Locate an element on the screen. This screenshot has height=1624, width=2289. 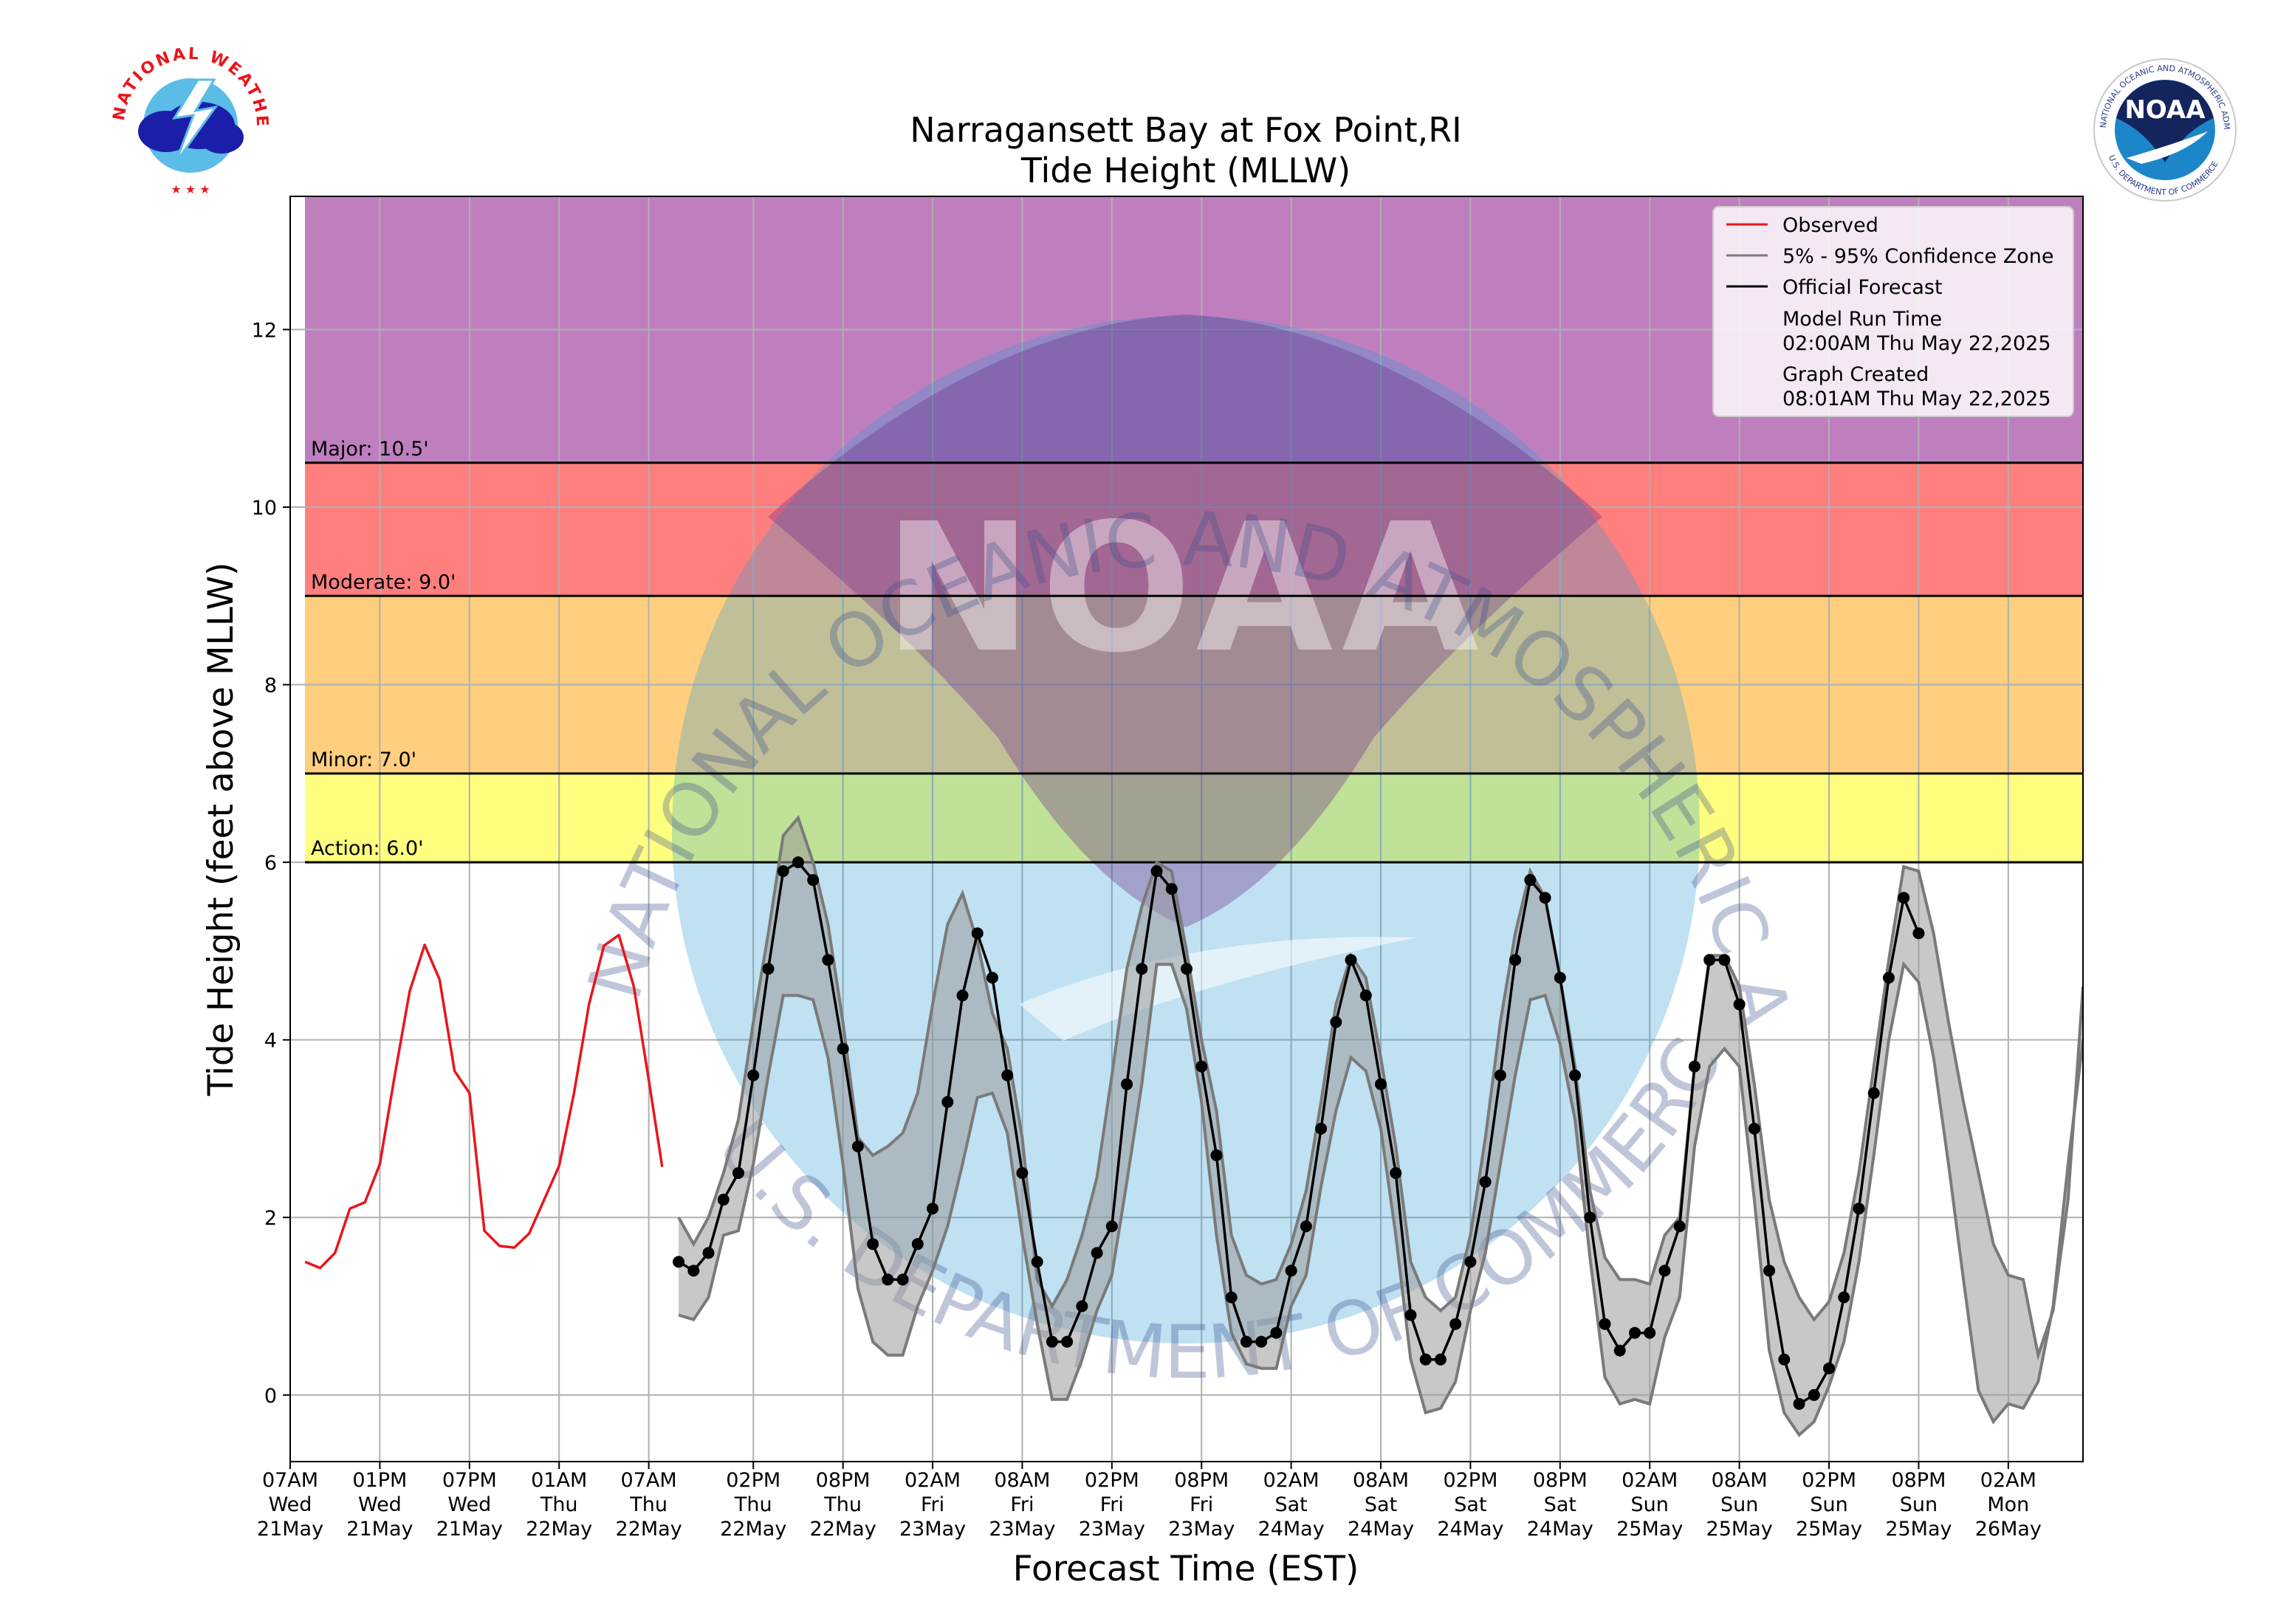
x-tick-label: 08PM Sat 24May is located at coordinates (1560, 1505).